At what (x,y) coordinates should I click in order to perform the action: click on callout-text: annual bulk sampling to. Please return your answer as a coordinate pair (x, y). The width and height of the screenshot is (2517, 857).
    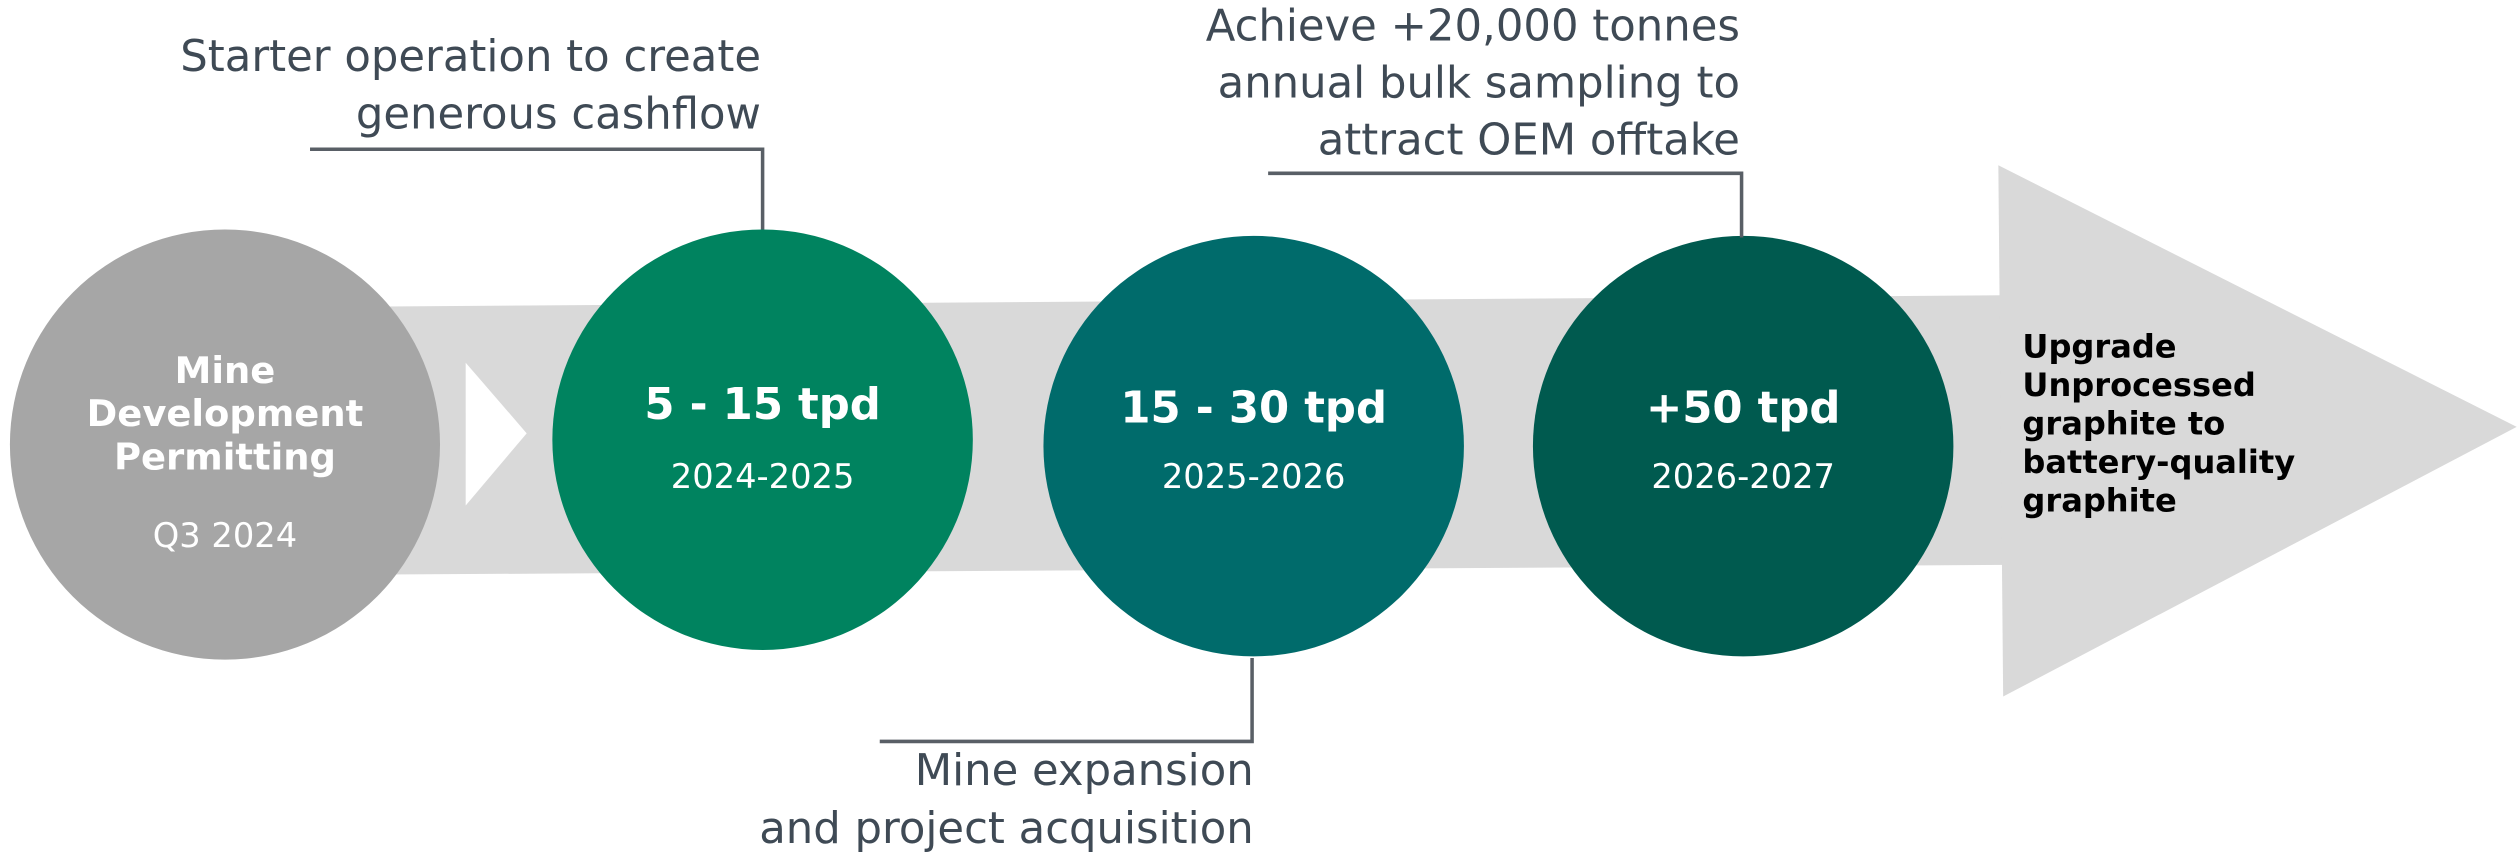
    Looking at the image, I should click on (1479, 83).